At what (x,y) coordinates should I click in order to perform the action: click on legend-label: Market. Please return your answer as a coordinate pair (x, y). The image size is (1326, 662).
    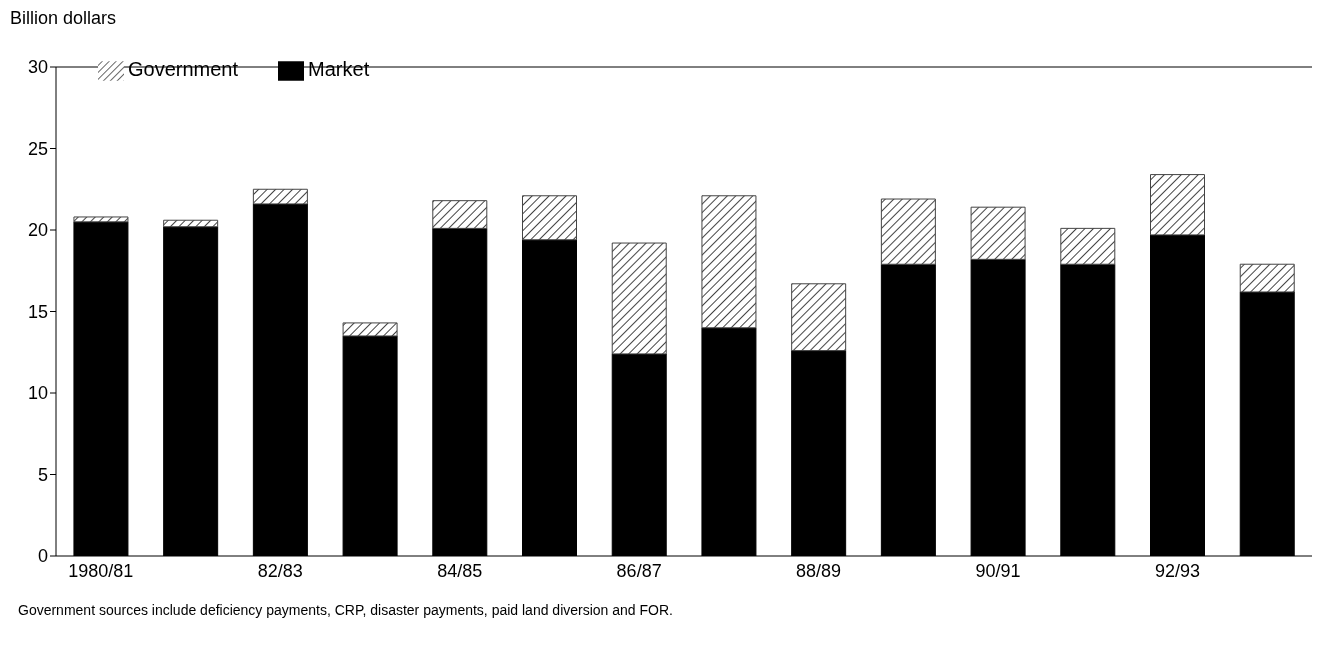
    Looking at the image, I should click on (339, 69).